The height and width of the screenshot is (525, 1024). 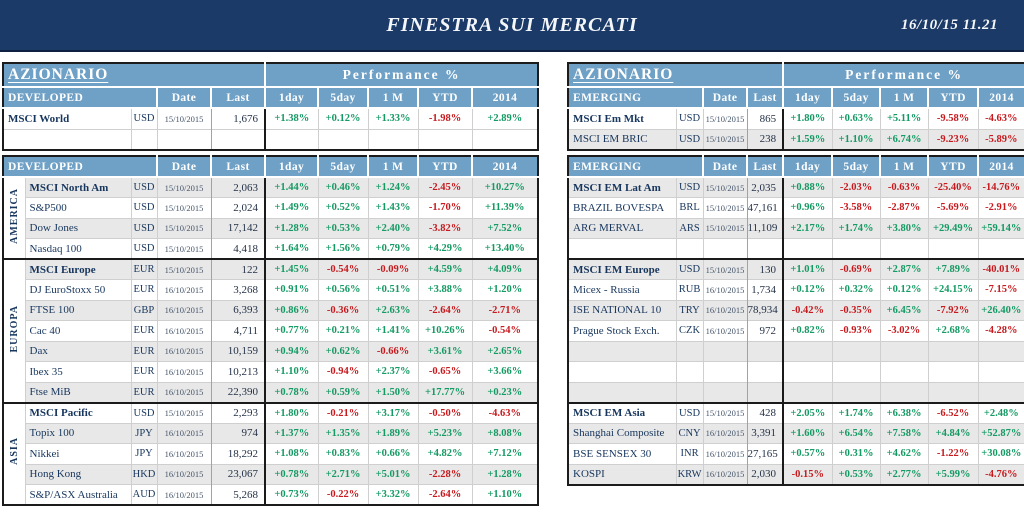 I want to click on perf-1m: +2.63%, so click(x=393, y=310).